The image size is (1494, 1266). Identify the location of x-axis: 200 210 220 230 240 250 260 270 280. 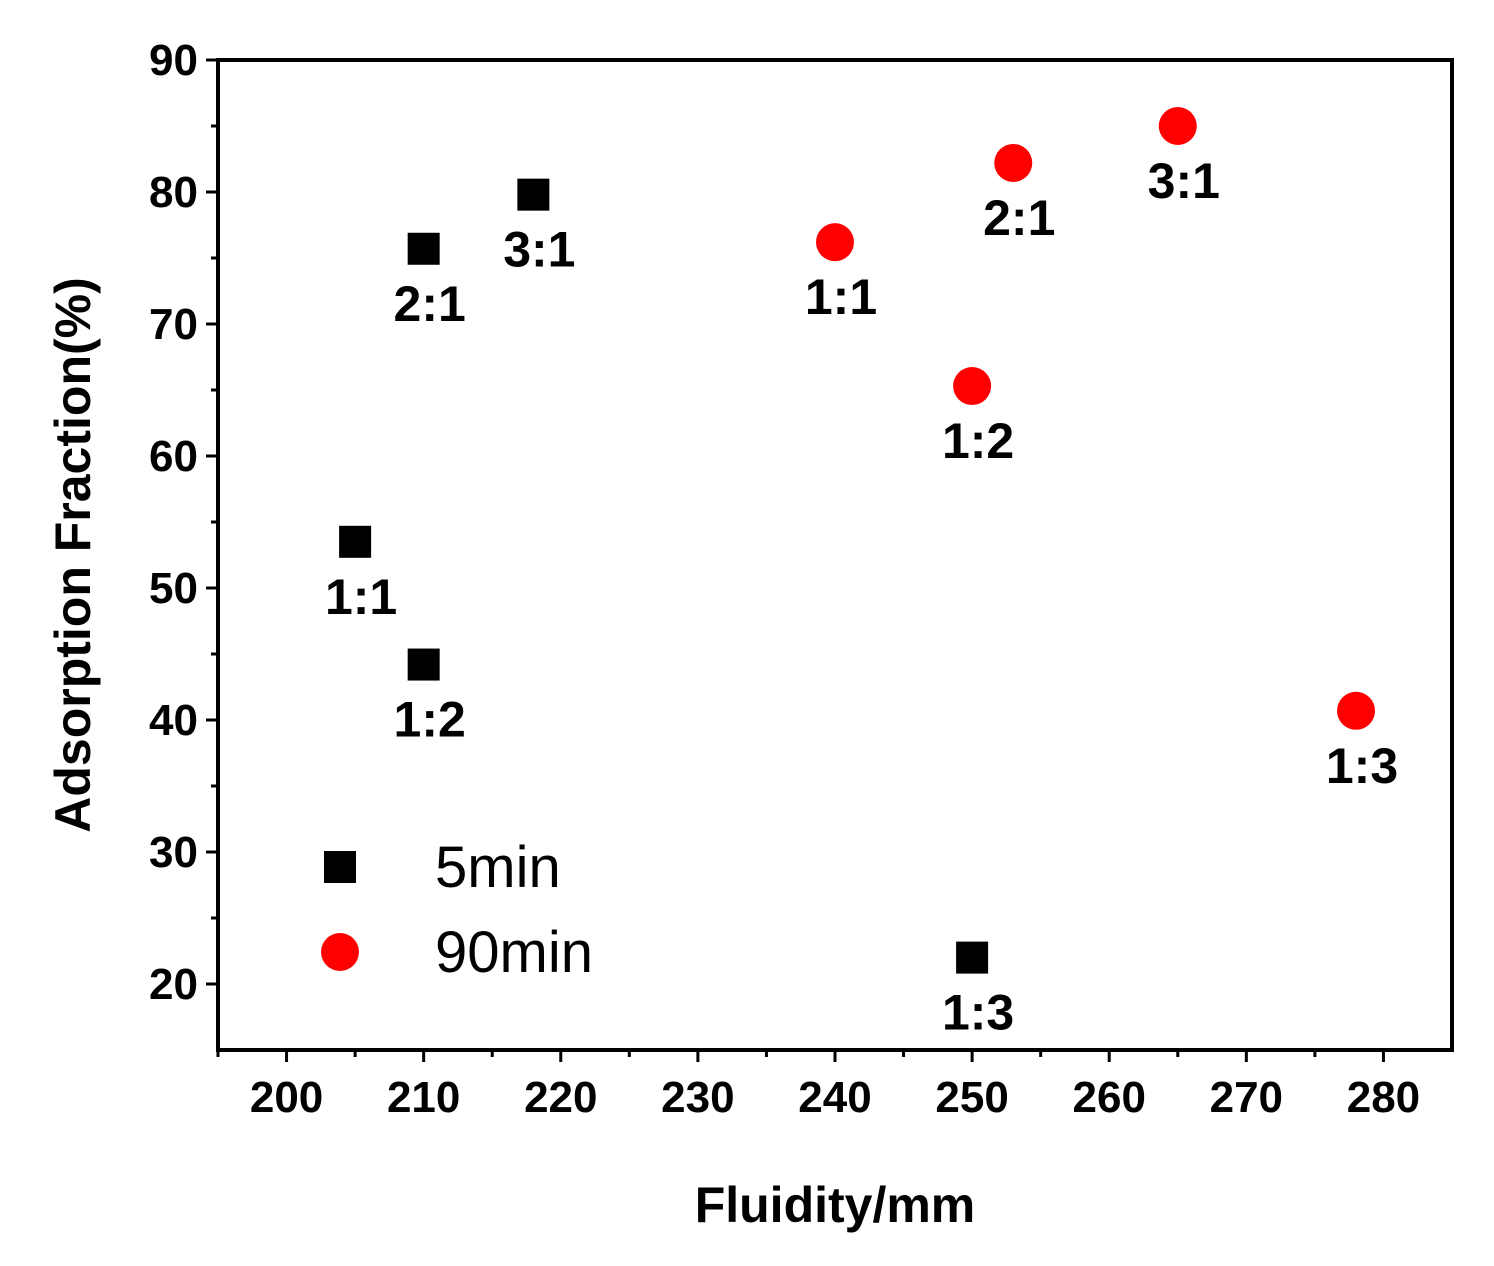
(818, 1086).